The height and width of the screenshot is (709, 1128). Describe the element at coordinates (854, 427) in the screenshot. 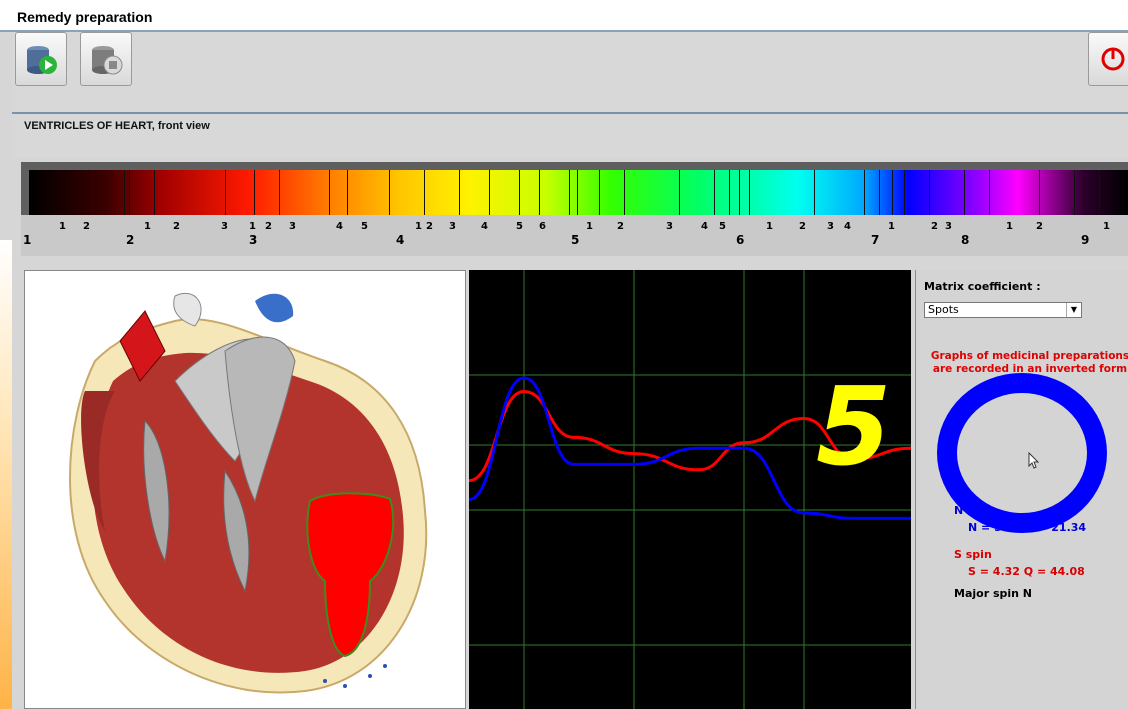

I see `annotation-number: 5` at that location.